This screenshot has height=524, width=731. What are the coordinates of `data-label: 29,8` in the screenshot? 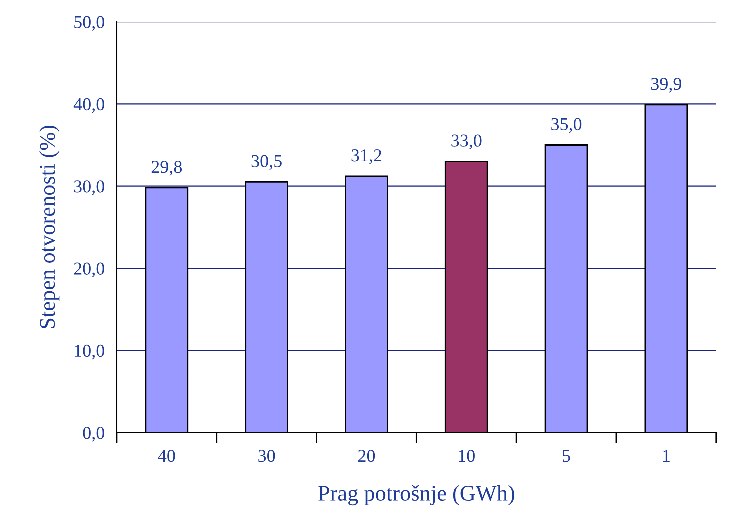 It's located at (167, 168).